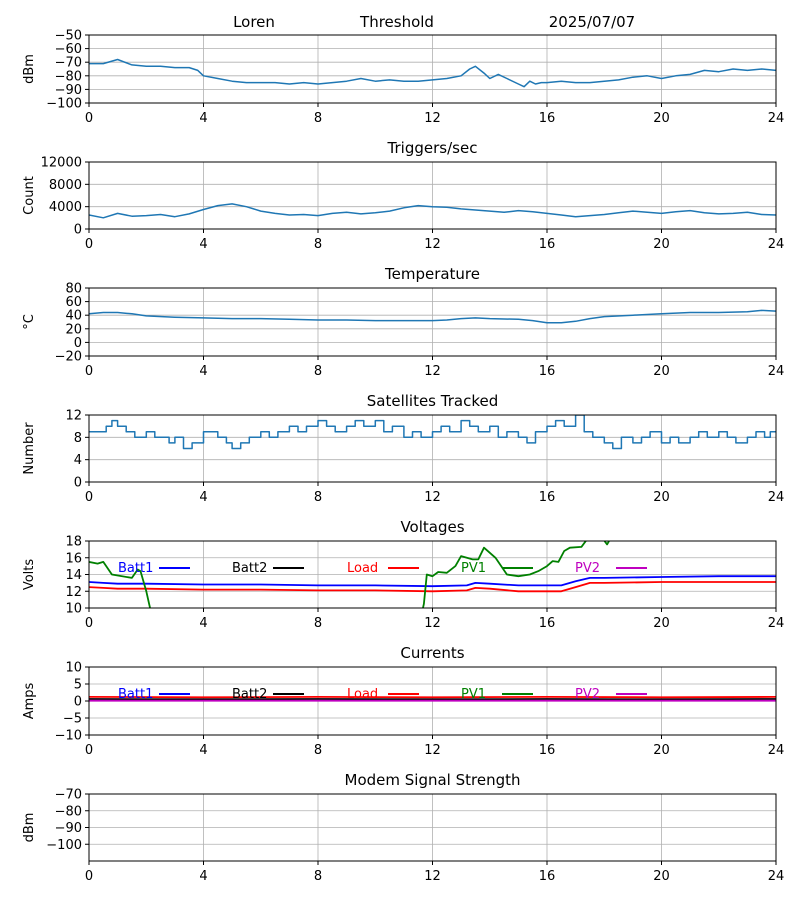 Image resolution: width=800 pixels, height=900 pixels. Describe the element at coordinates (29, 700) in the screenshot. I see `y-axis-label: Amps` at that location.